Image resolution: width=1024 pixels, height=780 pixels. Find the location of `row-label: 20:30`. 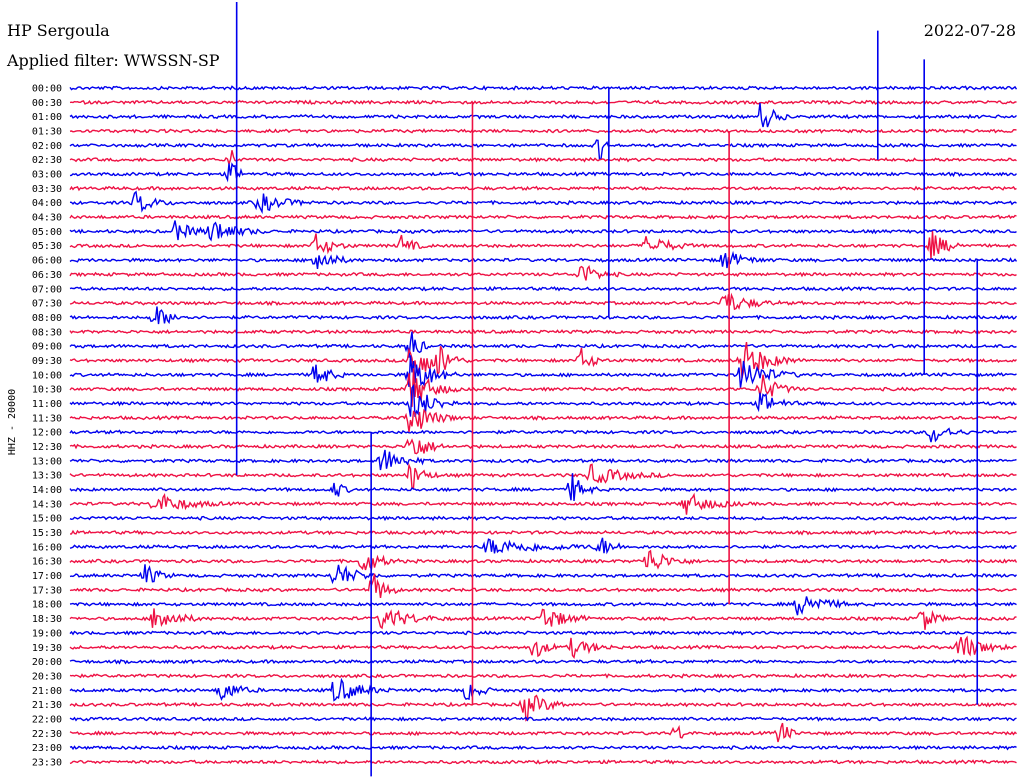

row-label: 20:30 is located at coordinates (47, 676).